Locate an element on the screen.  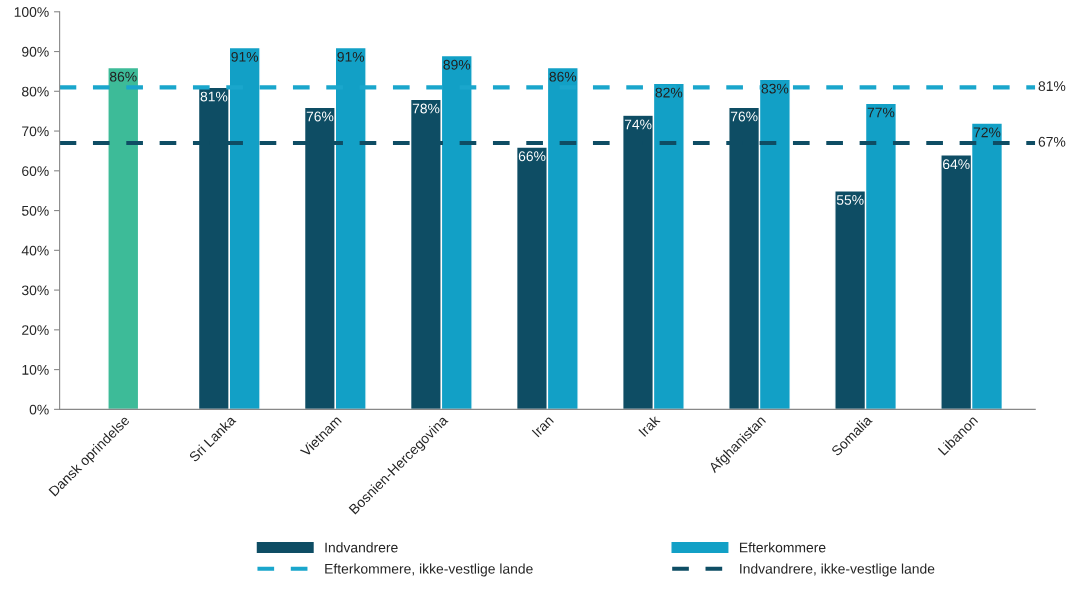
y-tick-label: 90% is located at coordinates (35, 51).